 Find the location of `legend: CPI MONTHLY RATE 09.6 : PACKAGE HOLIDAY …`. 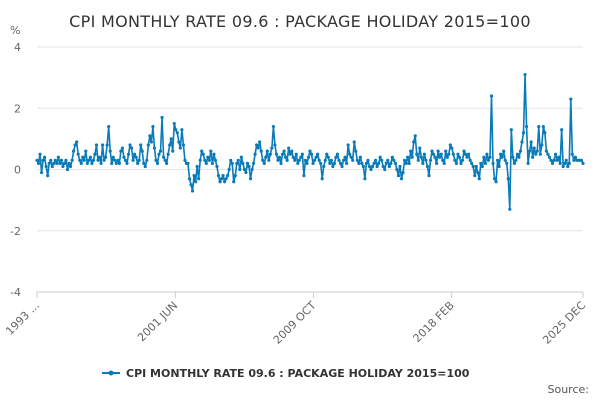

legend: CPI MONTHLY RATE 09.6 : PACKAGE HOLIDAY … is located at coordinates (286, 373).